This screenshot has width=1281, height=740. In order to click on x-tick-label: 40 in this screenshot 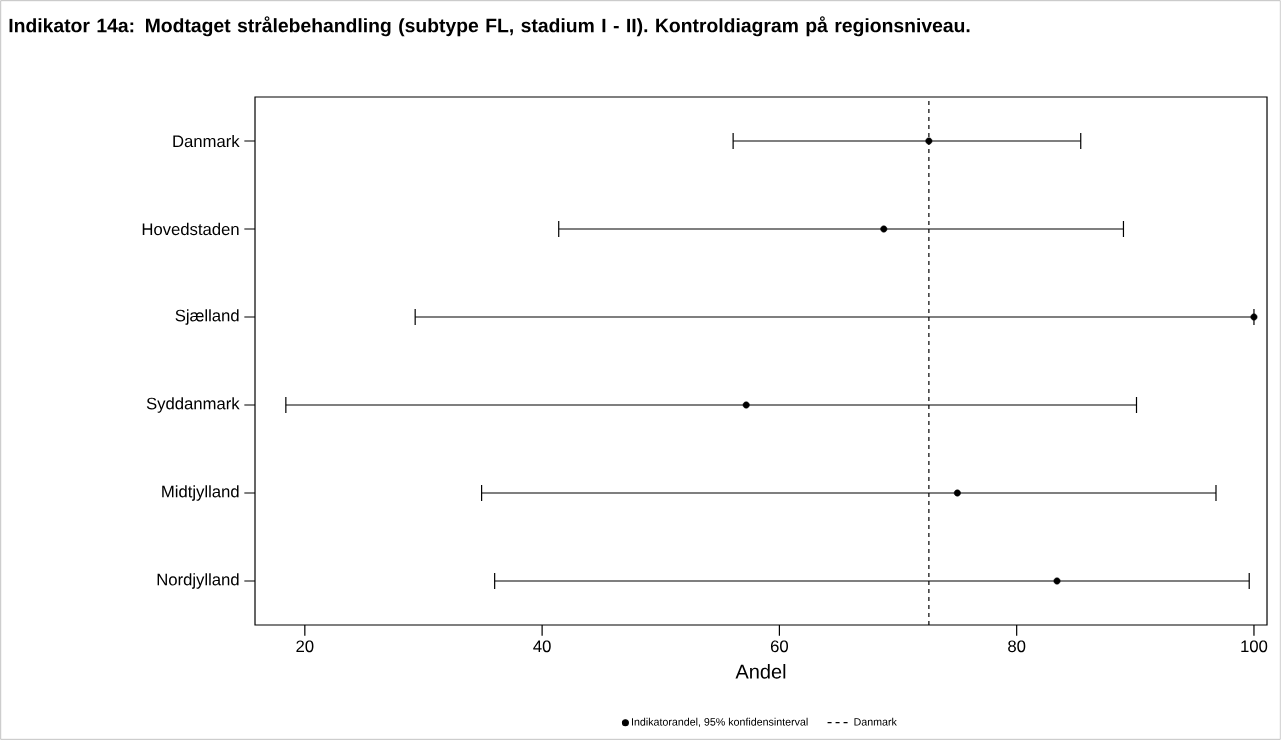, I will do `click(542, 646)`.